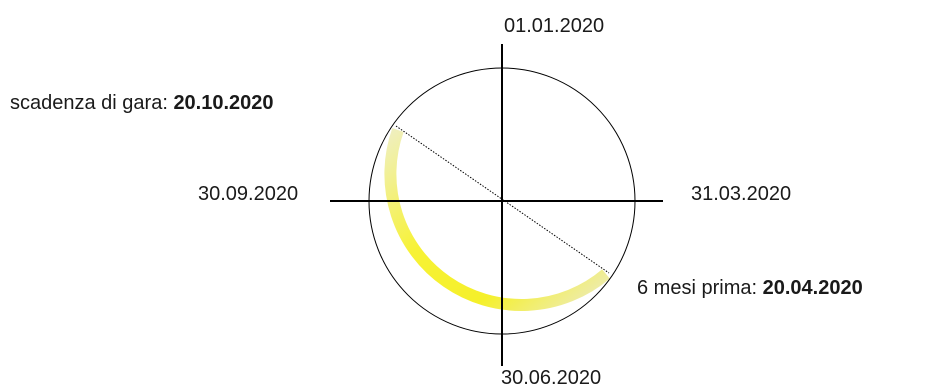 This screenshot has height=390, width=937. I want to click on axis-label-left: 30.09.2020, so click(248, 194).